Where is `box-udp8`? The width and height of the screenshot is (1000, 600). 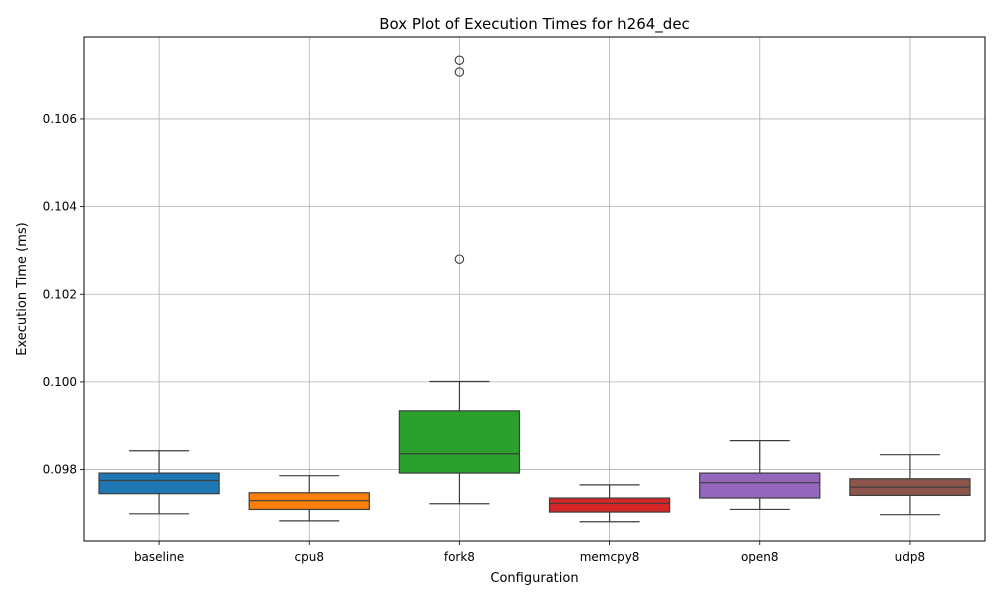 box-udp8 is located at coordinates (910, 485).